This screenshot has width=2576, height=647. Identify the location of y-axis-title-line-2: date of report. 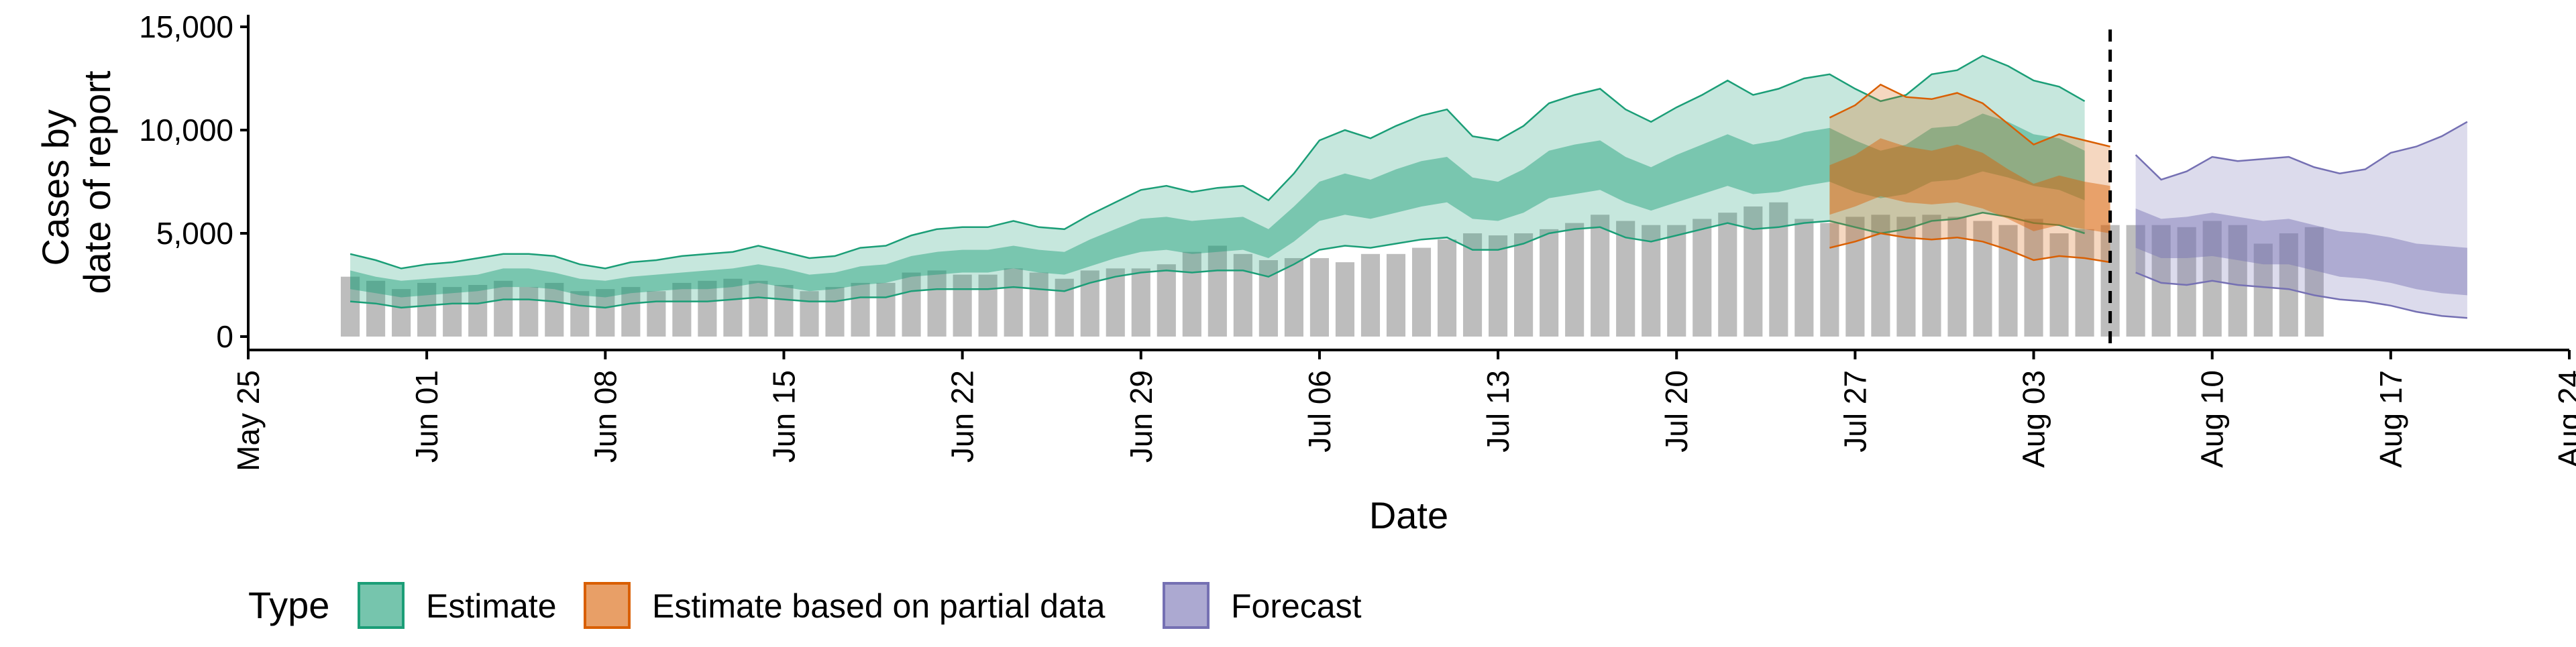
(97, 182).